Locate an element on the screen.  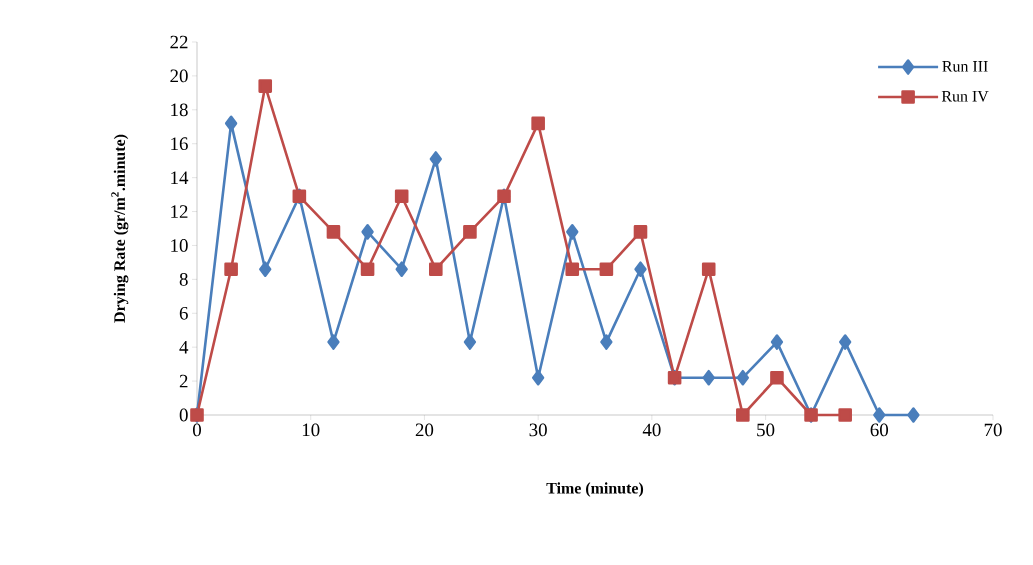
x-tick-label: 20 is located at coordinates (424, 430).